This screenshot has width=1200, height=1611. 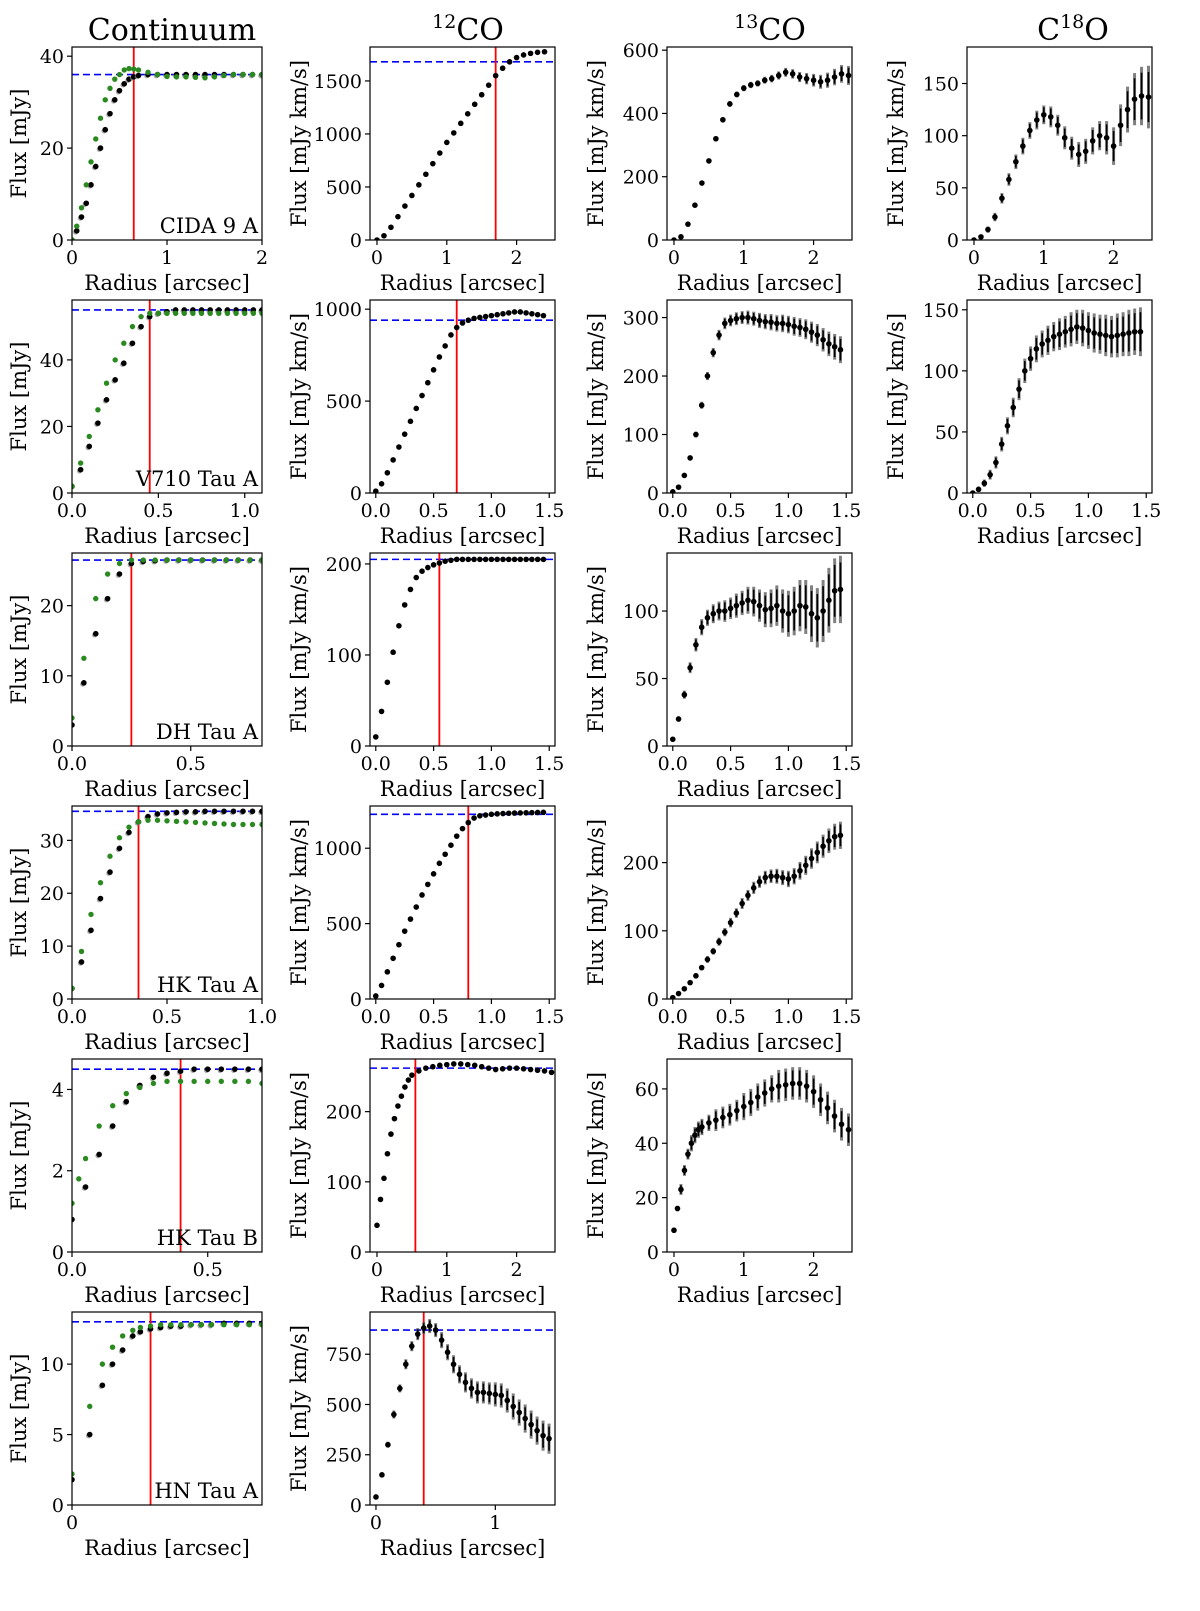 What do you see at coordinates (209, 226) in the screenshot?
I see `source-label: CIDA 9 A` at bounding box center [209, 226].